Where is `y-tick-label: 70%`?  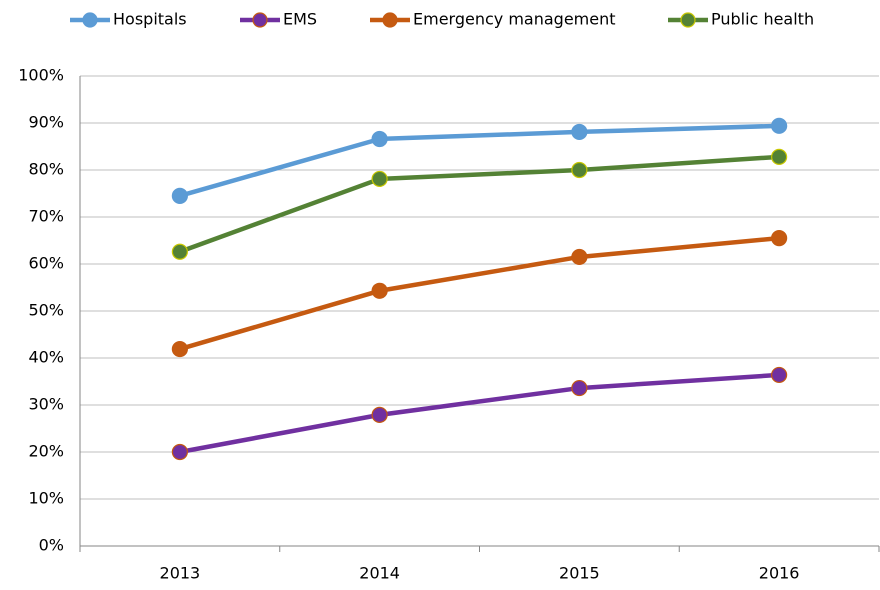
y-tick-label: 70% is located at coordinates (46, 216).